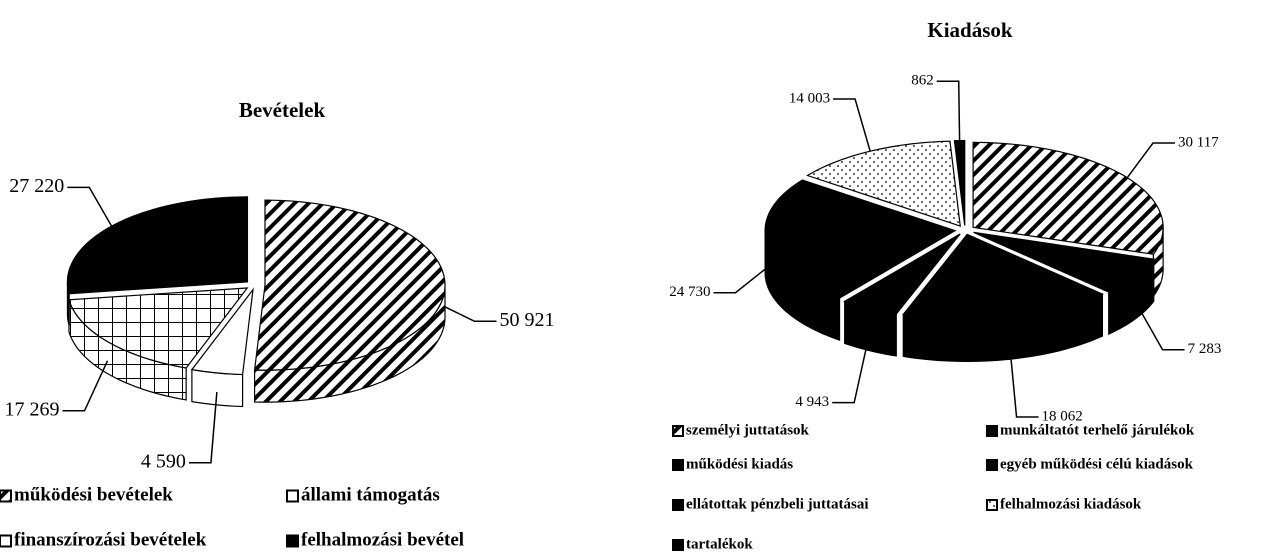 The height and width of the screenshot is (552, 1272). What do you see at coordinates (689, 292) in the screenshot?
I see `data-label: 24 730` at bounding box center [689, 292].